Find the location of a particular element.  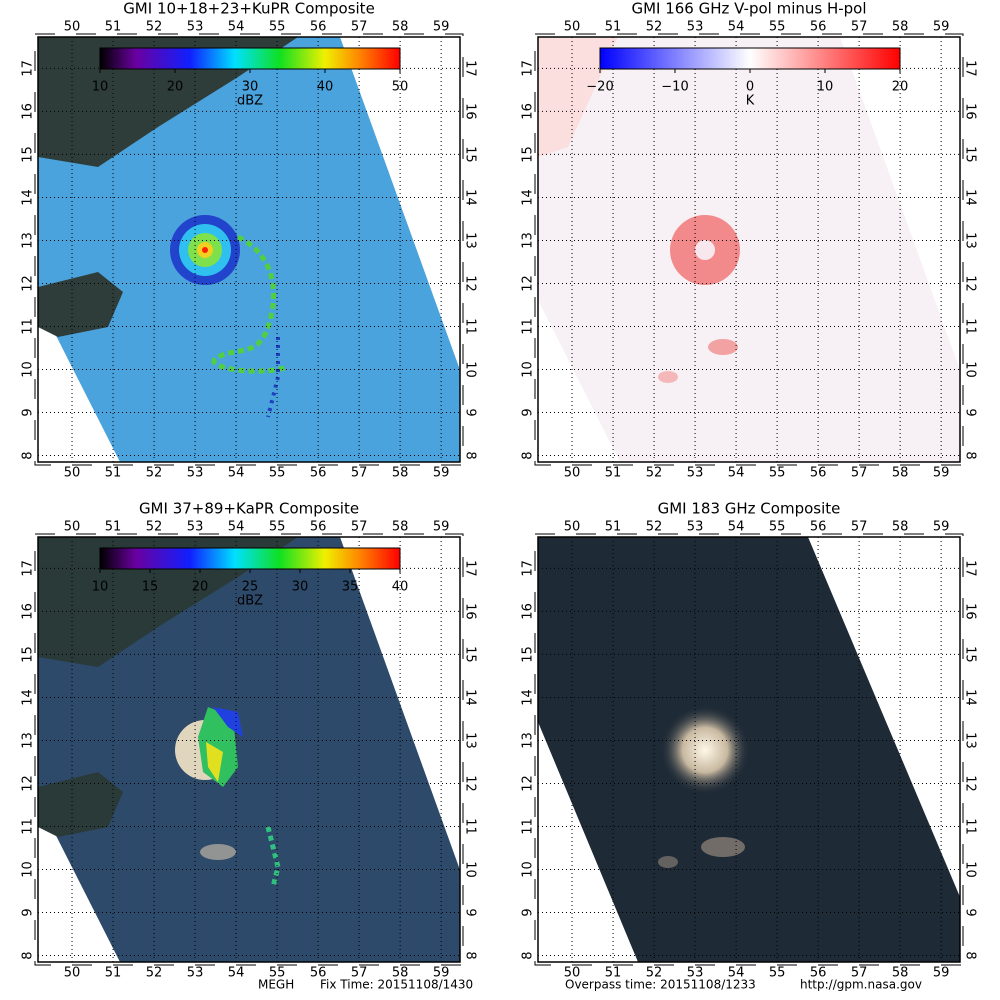

colorbar-label: 40 is located at coordinates (325, 87).